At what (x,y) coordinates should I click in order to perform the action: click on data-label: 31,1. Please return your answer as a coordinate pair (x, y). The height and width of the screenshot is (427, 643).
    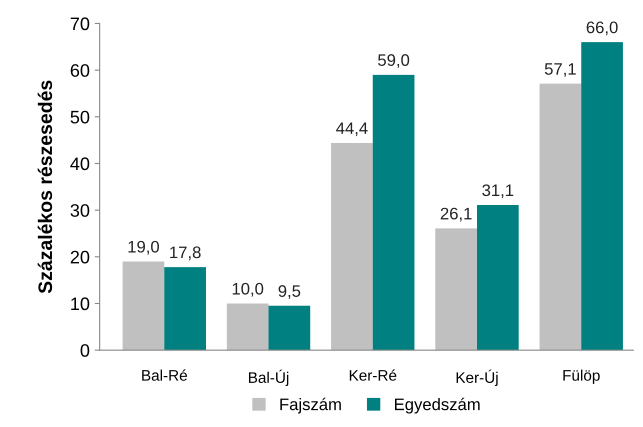
    Looking at the image, I should click on (498, 191).